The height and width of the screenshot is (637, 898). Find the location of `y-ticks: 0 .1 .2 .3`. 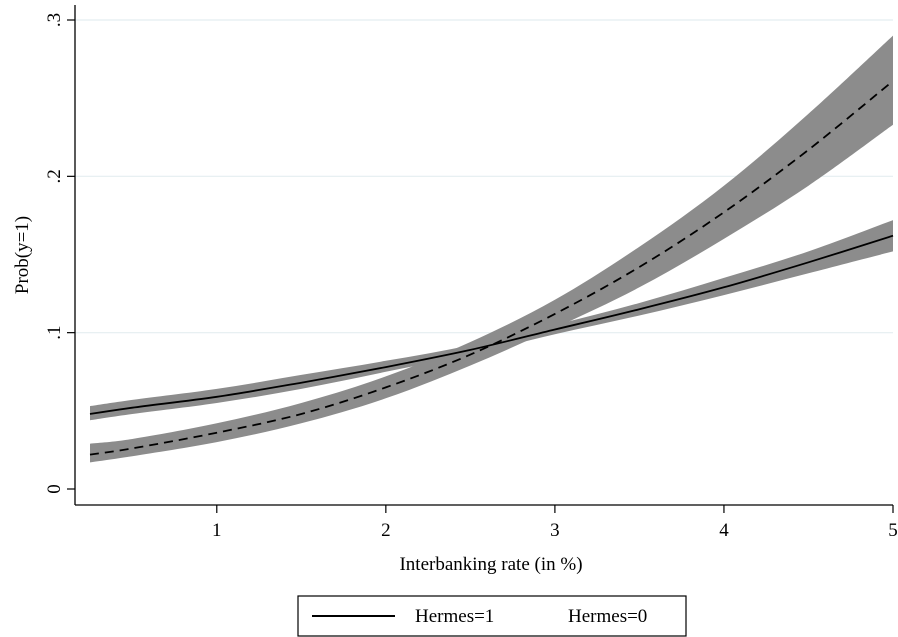

y-ticks: 0 .1 .2 .3 is located at coordinates (59, 253).